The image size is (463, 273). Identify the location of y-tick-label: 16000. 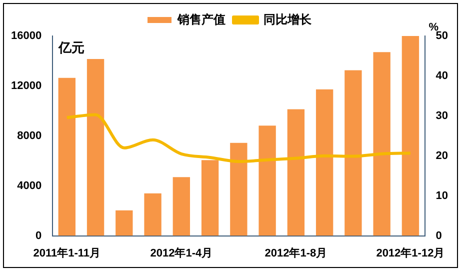
(26, 36).